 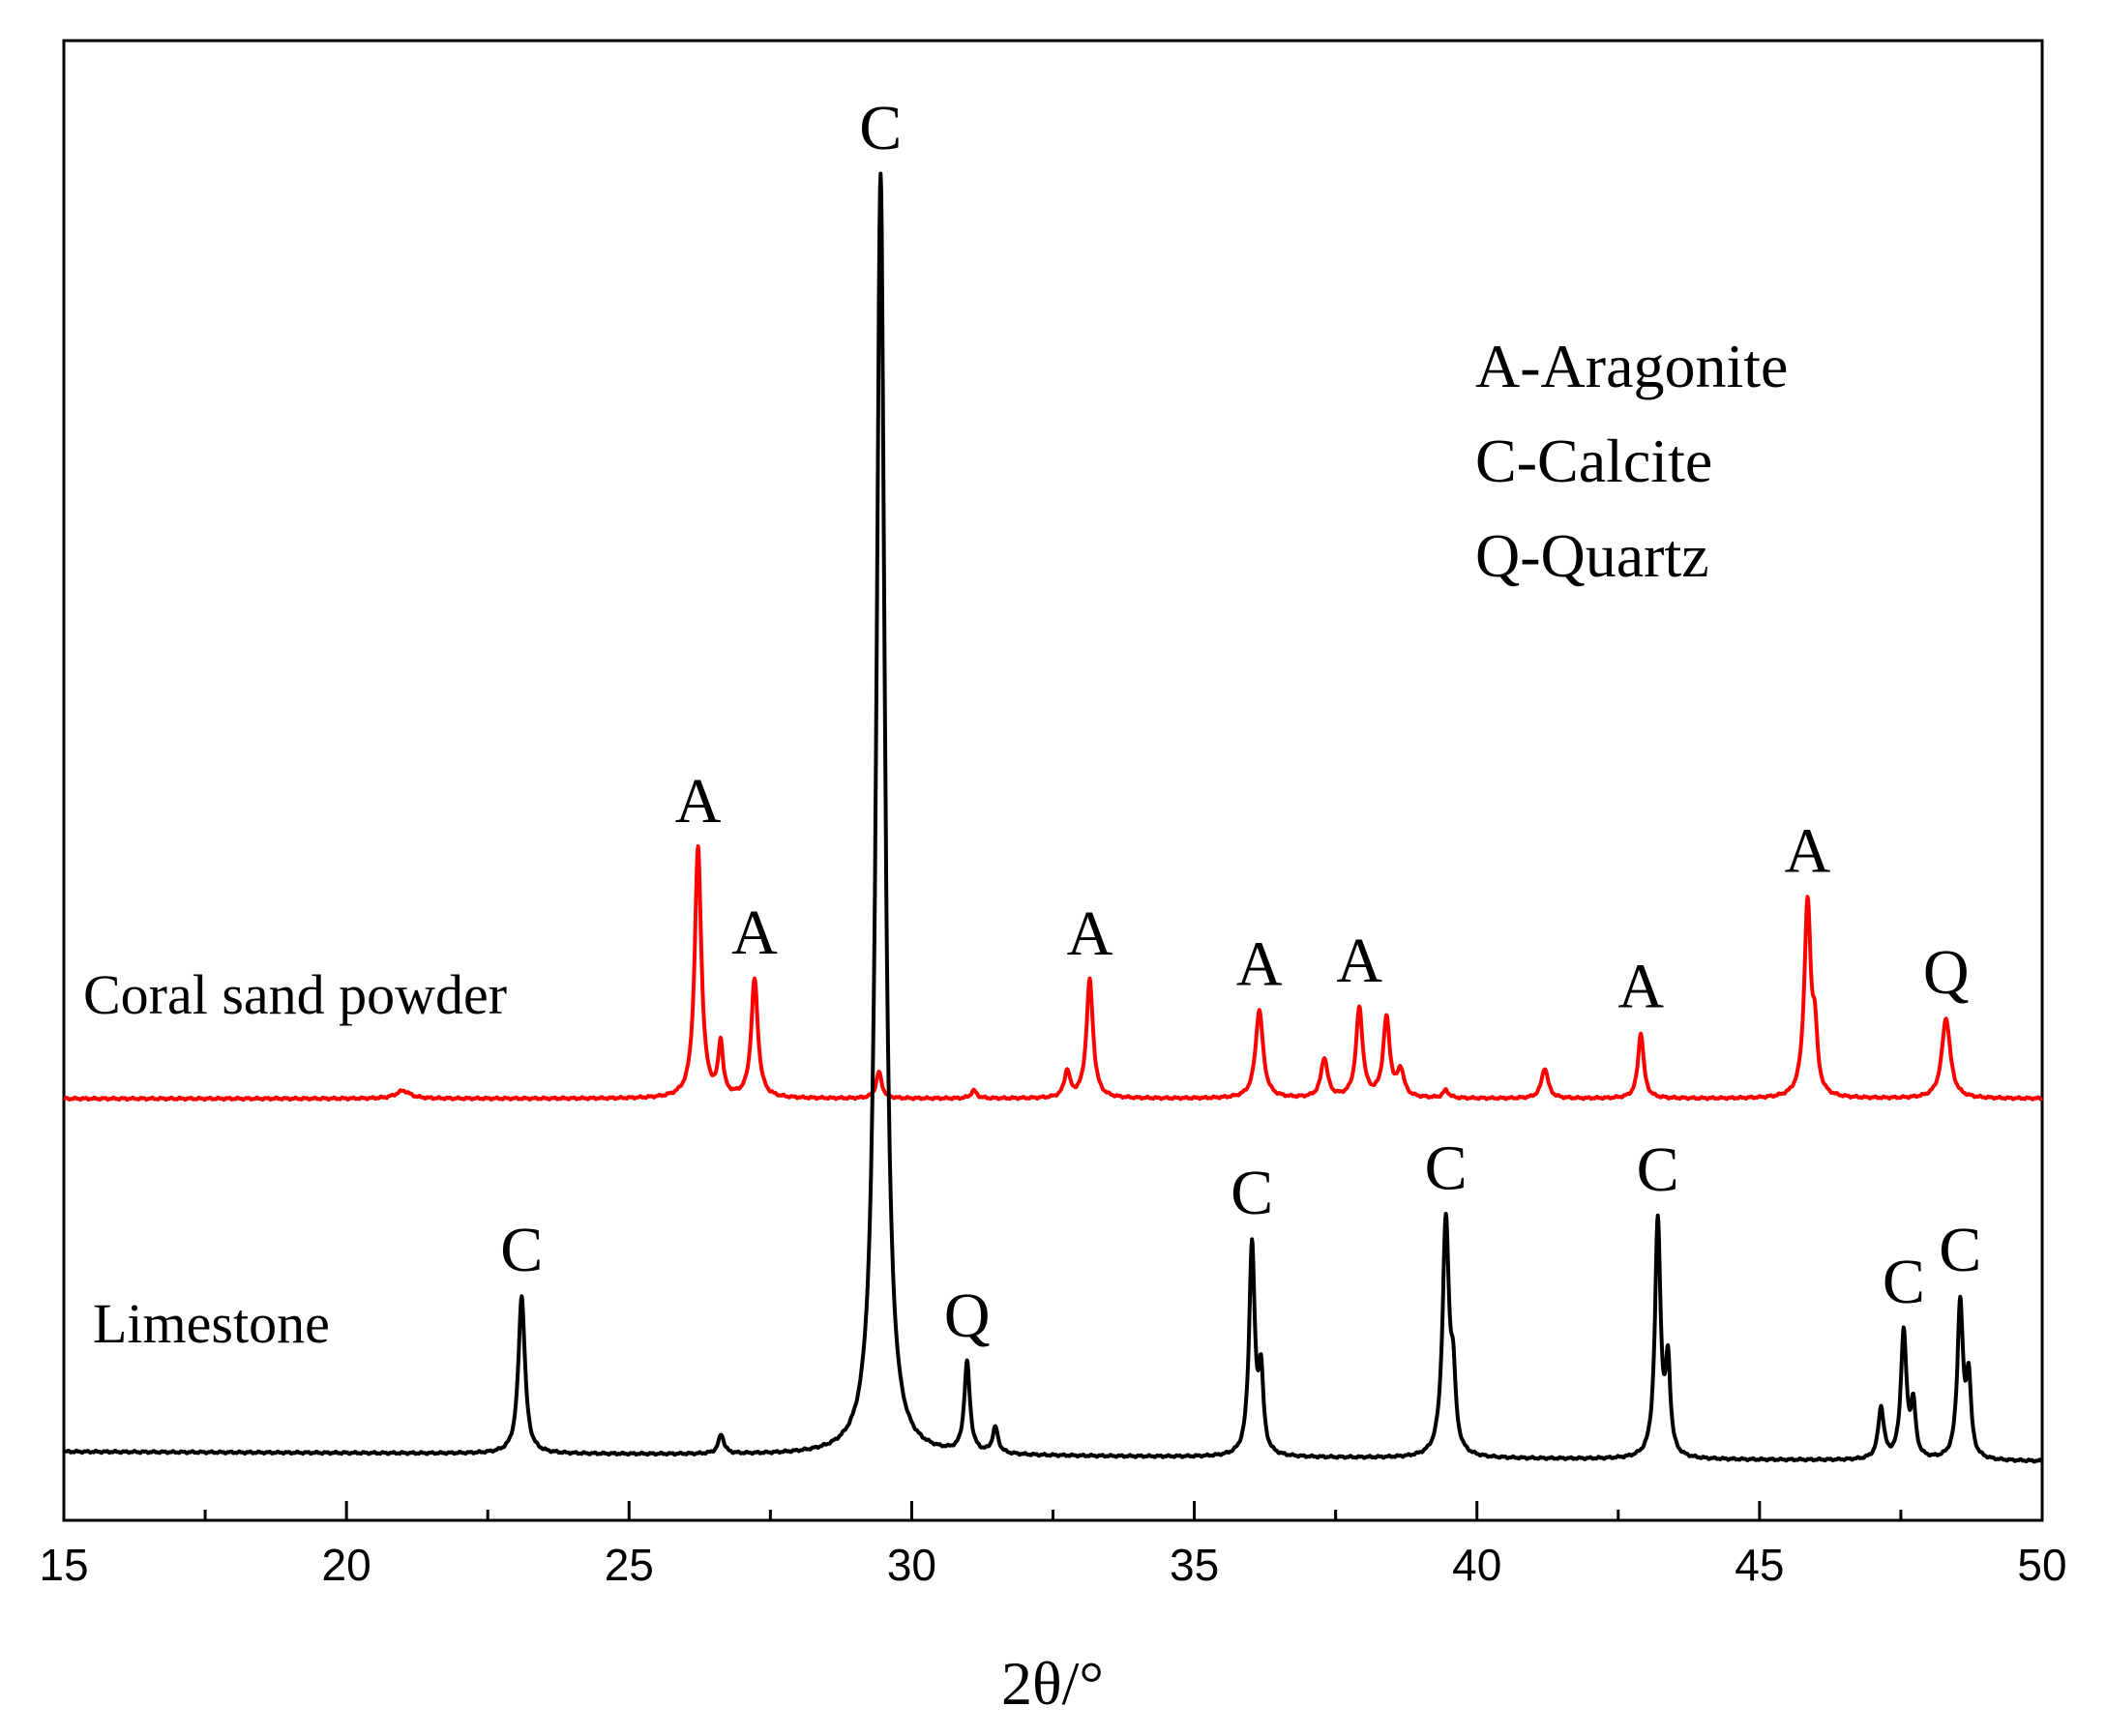 I want to click on legend-entry: C-Calcite, so click(x=1593, y=461).